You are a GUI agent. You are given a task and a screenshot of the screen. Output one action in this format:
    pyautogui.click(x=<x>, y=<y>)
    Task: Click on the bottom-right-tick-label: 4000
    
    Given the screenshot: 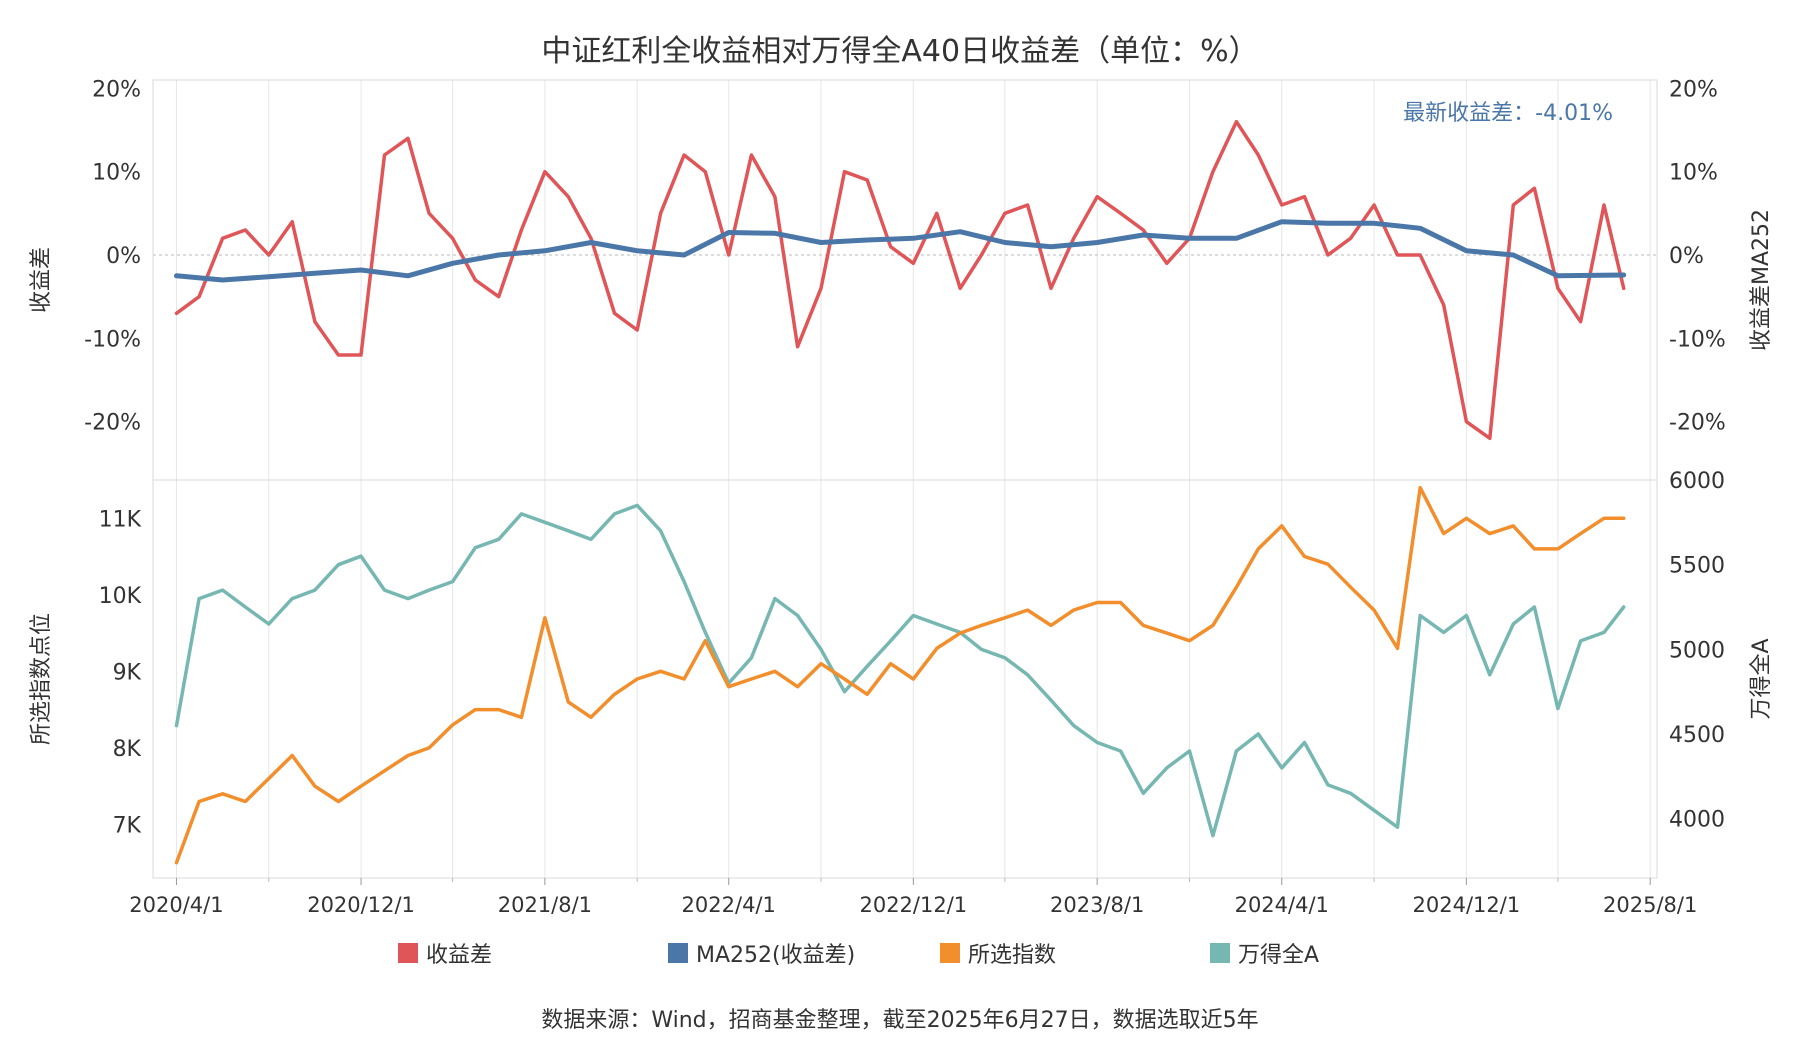 What is the action you would take?
    pyautogui.click(x=1697, y=820)
    